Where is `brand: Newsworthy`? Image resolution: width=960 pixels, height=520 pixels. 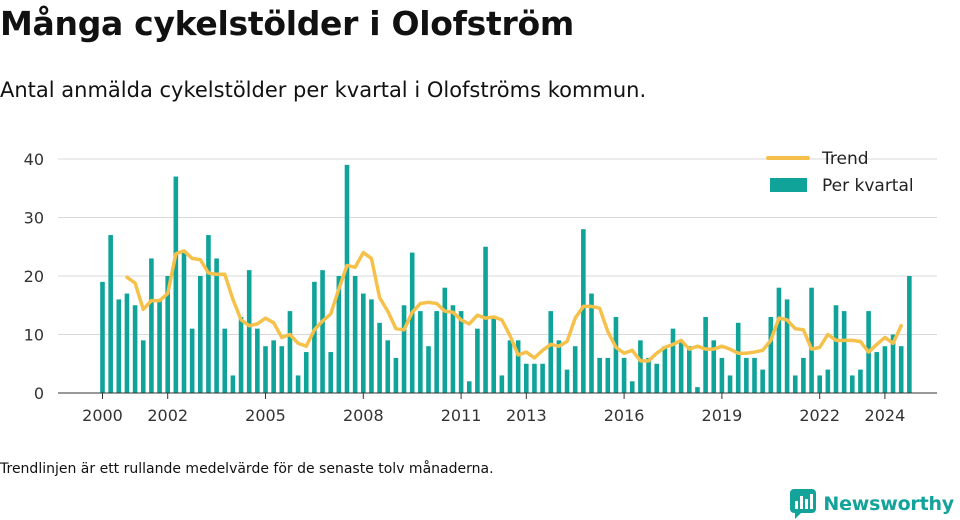 brand: Newsworthy is located at coordinates (871, 504).